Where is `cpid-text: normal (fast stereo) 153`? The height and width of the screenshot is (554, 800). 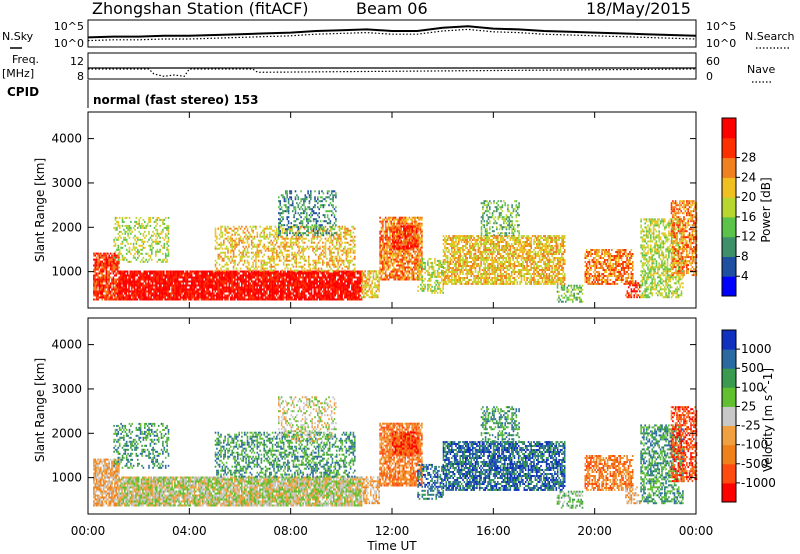 cpid-text: normal (fast stereo) 153 is located at coordinates (176, 100).